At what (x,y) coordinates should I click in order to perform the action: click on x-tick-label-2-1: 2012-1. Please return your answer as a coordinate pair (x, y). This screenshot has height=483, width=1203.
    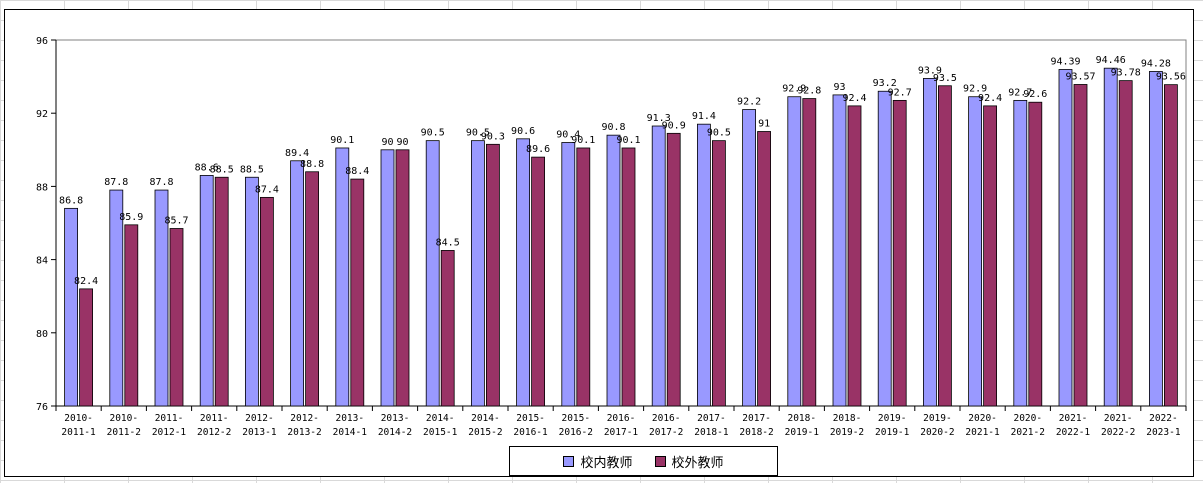
    Looking at the image, I should click on (169, 432).